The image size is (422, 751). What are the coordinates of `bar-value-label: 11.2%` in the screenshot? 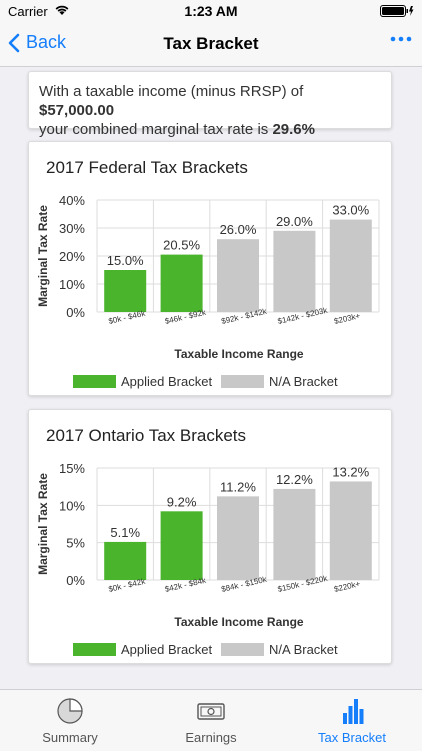 It's located at (238, 486).